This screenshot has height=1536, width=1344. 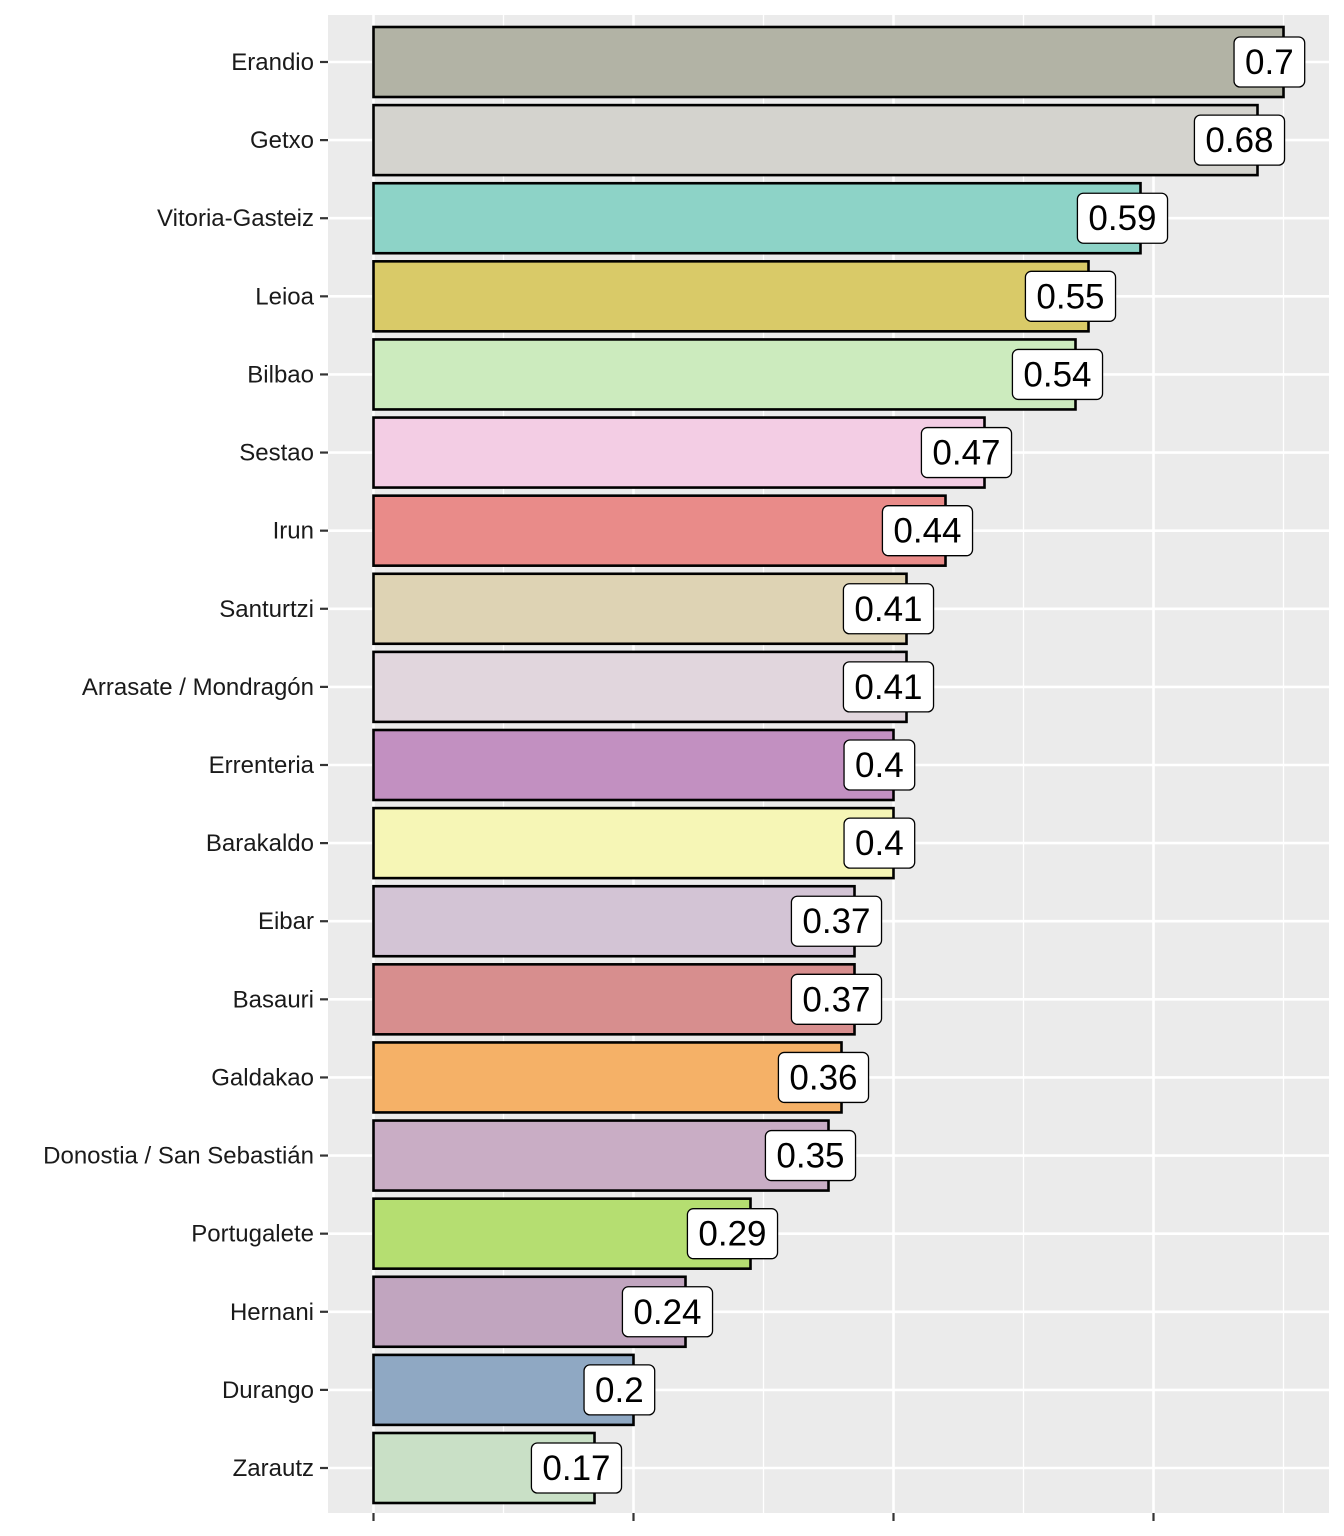 What do you see at coordinates (198, 687) in the screenshot?
I see `y-tick-label: Arrasate / Mondragón` at bounding box center [198, 687].